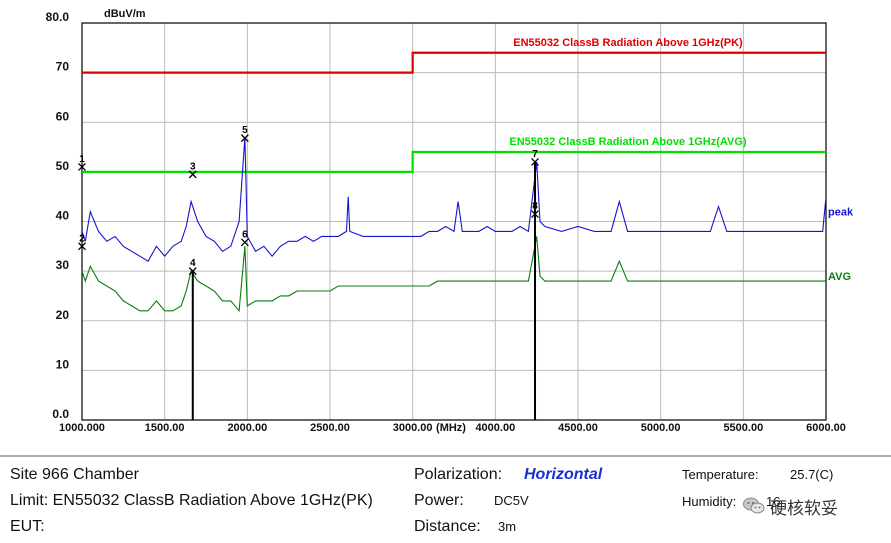  Describe the element at coordinates (709, 501) in the screenshot. I see `humidity-label: Humidity:` at that location.